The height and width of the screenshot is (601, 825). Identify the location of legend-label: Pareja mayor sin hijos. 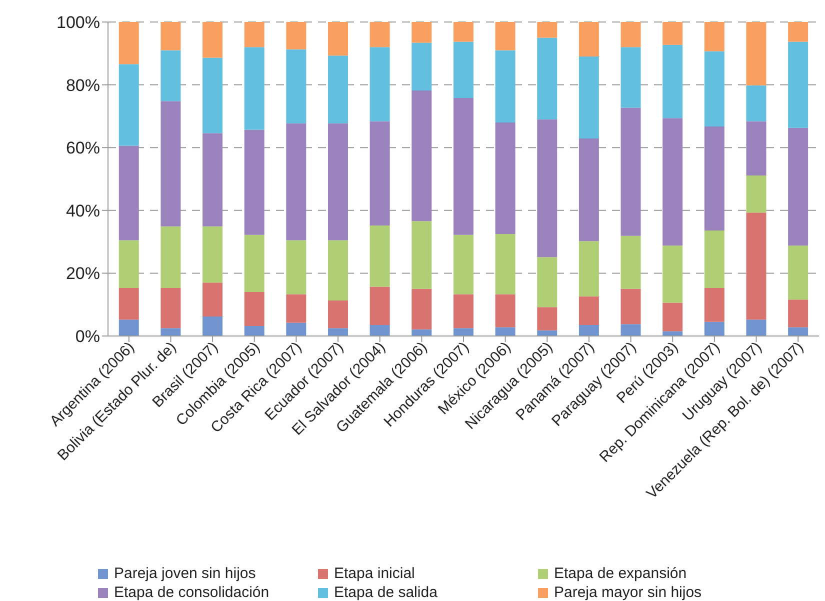
(628, 592).